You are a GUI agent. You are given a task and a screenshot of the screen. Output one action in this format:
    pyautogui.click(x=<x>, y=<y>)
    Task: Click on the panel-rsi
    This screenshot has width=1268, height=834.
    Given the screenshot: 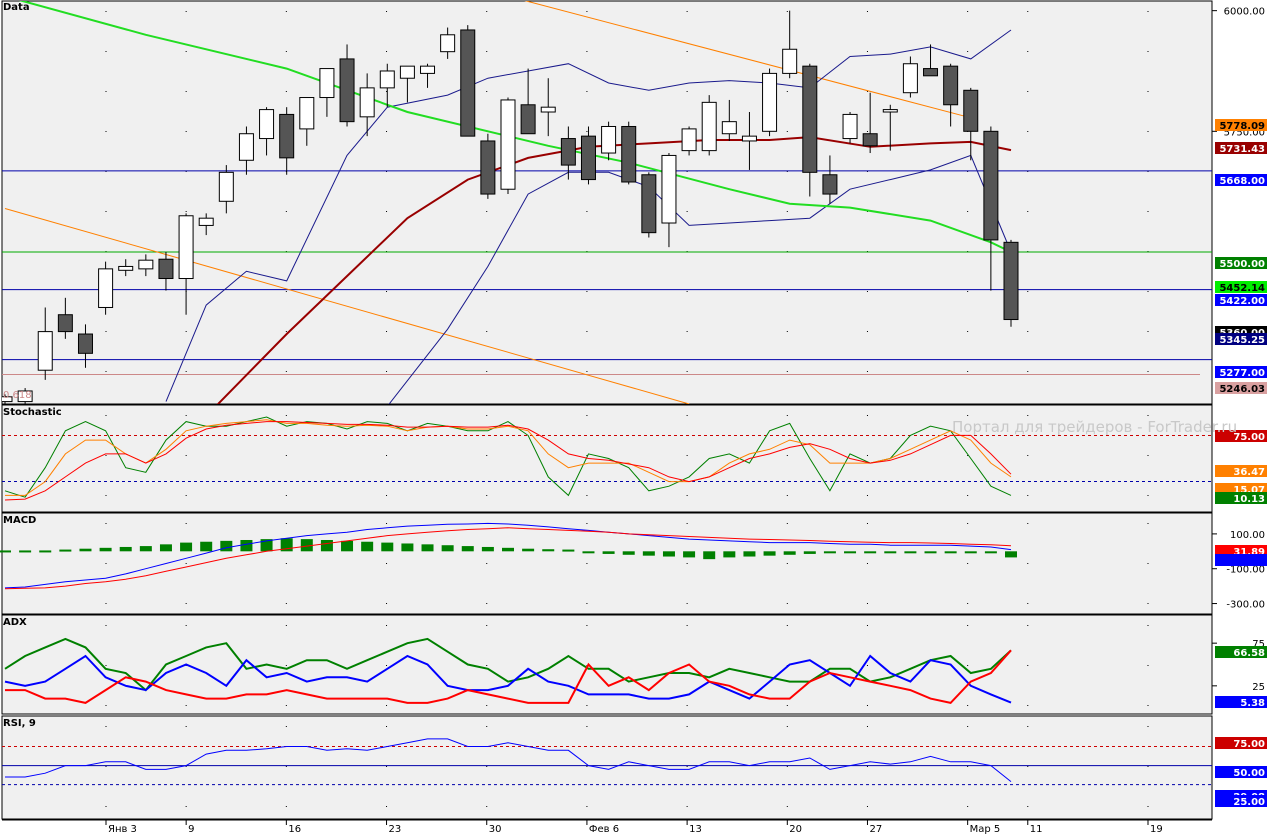 What is the action you would take?
    pyautogui.click(x=607, y=767)
    